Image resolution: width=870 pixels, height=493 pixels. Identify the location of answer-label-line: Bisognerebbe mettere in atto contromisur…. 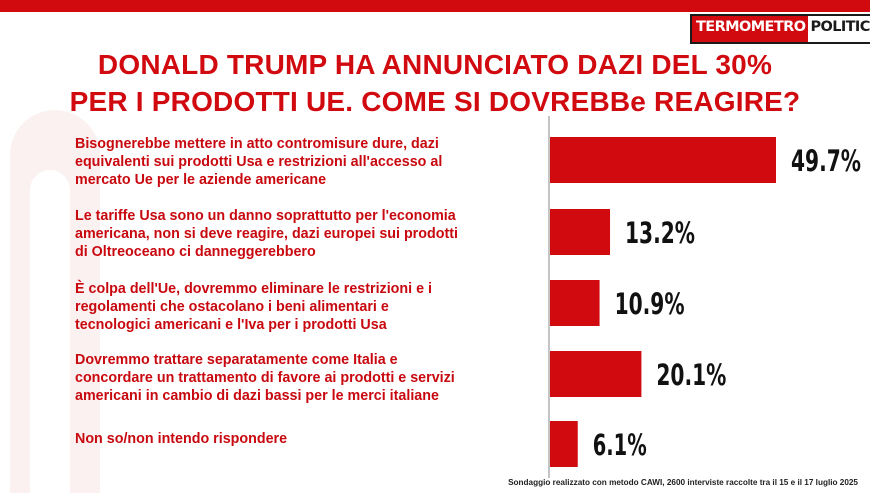
(257, 144).